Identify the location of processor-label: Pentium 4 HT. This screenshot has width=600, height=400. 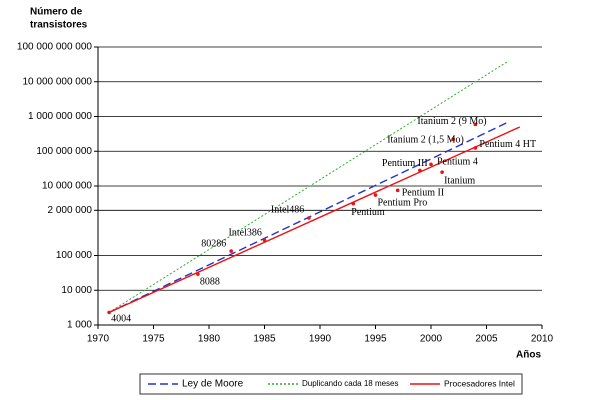
(507, 144).